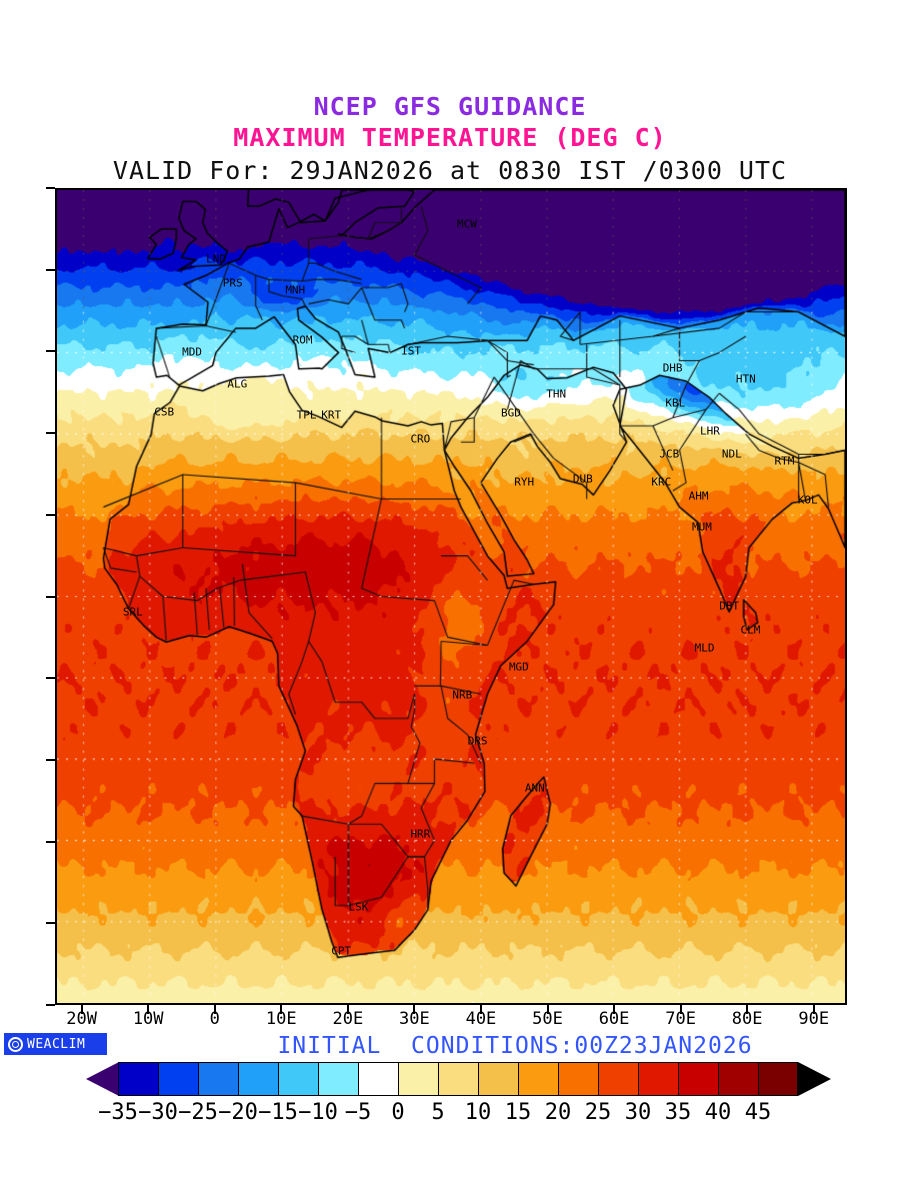 The width and height of the screenshot is (900, 1200). What do you see at coordinates (709, 431) in the screenshot?
I see `city-label: LHR` at bounding box center [709, 431].